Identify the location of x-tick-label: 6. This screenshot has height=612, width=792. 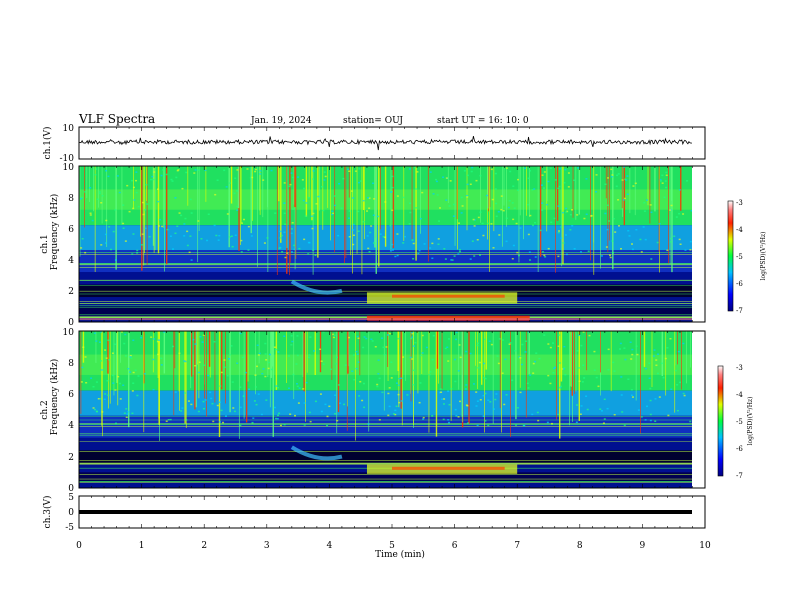
(455, 546).